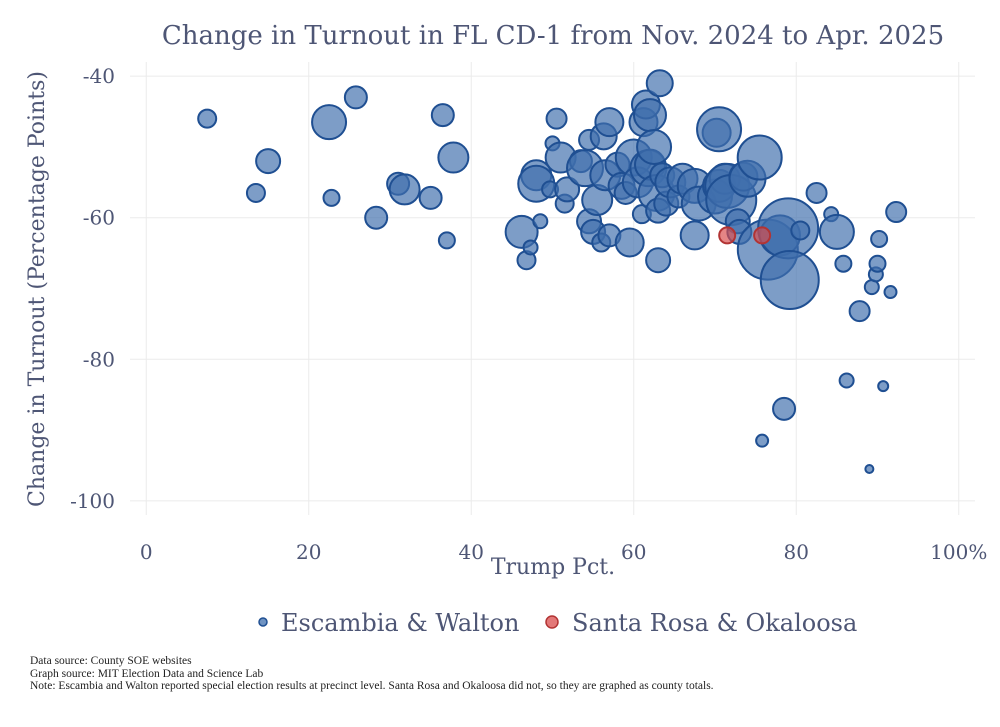 The height and width of the screenshot is (727, 1000). Describe the element at coordinates (308, 552) in the screenshot. I see `x-tick-label: 20` at that location.